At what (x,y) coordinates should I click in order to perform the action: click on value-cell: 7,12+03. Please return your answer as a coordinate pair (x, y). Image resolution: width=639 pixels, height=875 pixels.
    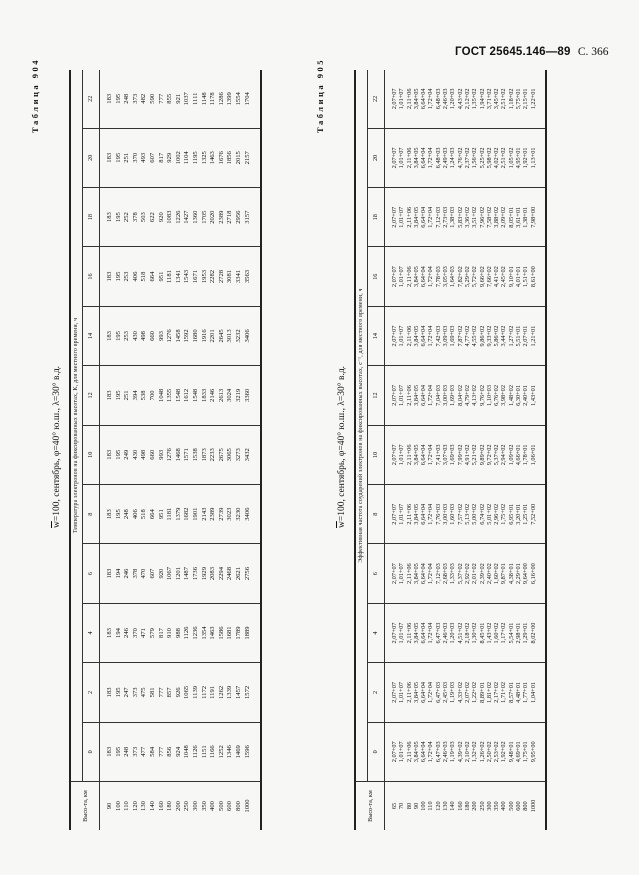
    Looking at the image, I should click on (438, 574).